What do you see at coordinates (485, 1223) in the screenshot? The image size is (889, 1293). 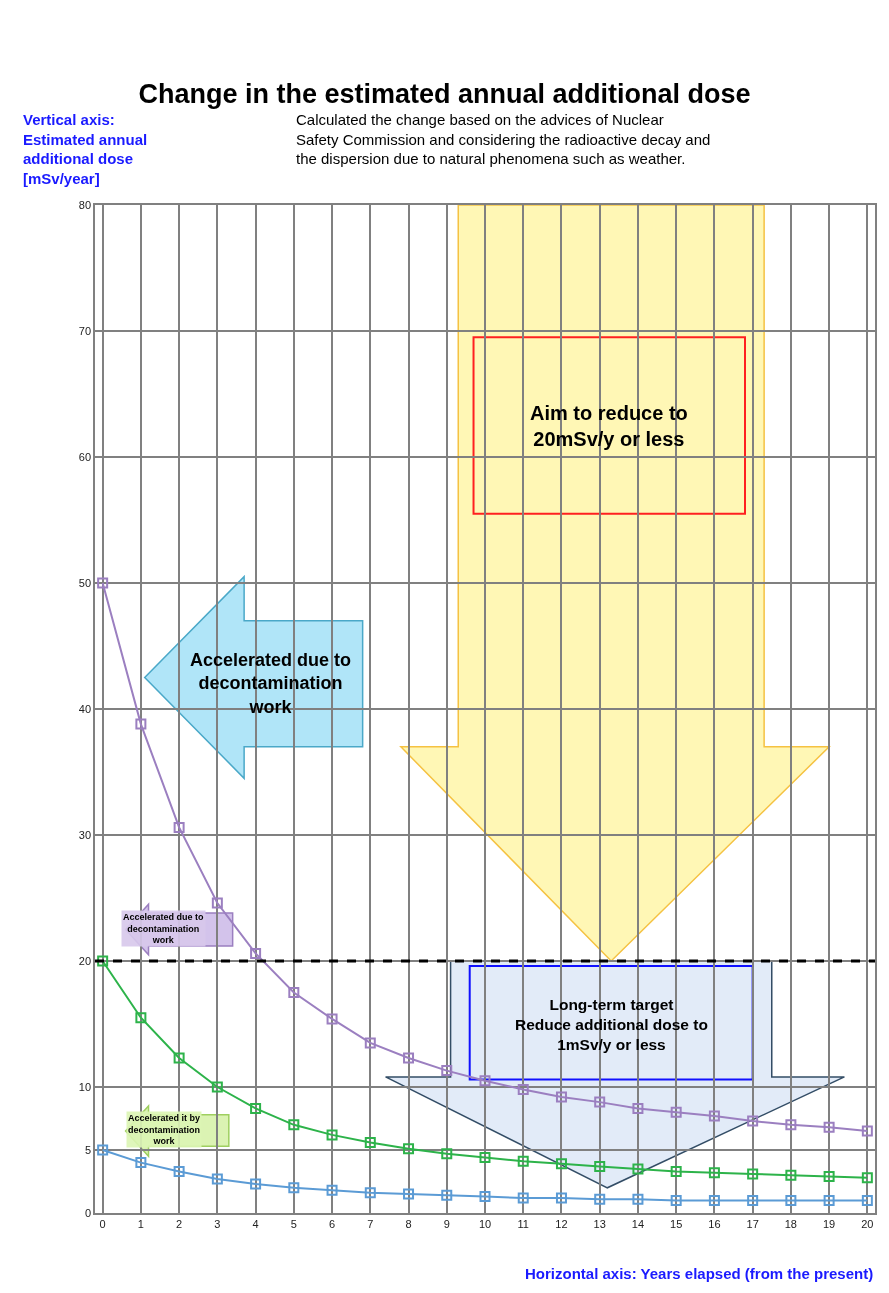 I see `x-tick-label: 10` at bounding box center [485, 1223].